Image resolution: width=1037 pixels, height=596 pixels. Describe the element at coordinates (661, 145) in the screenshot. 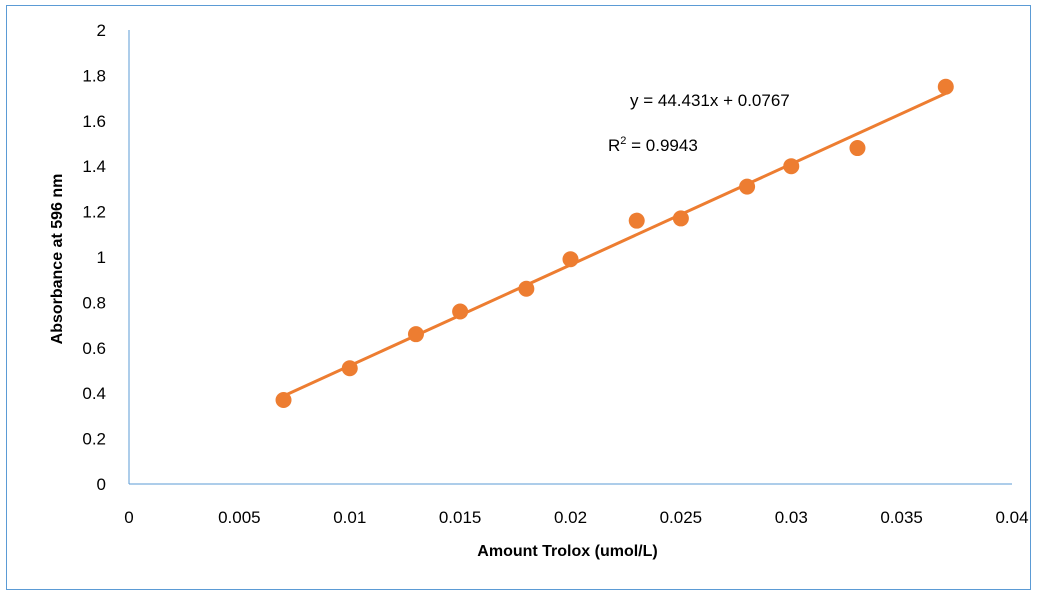

I see `r-squared-value: = 0.9943` at that location.